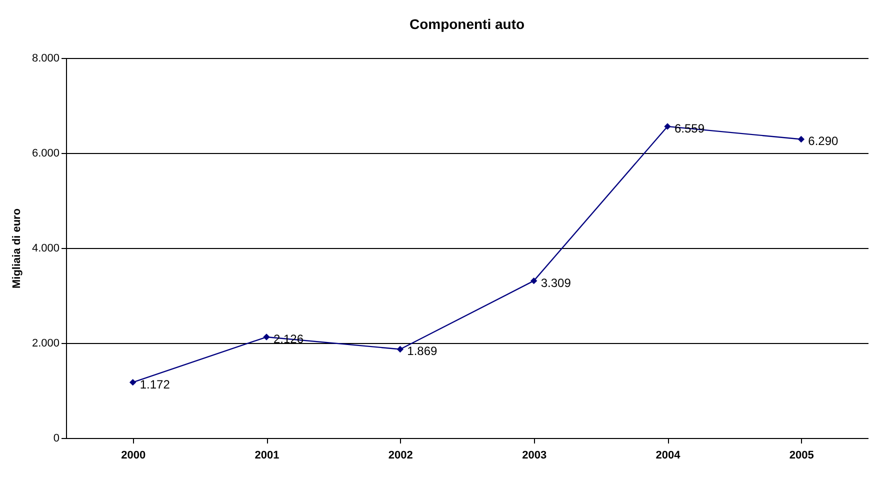 This screenshot has height=490, width=890. What do you see at coordinates (46, 248) in the screenshot?
I see `y-tick-label: 4.000` at bounding box center [46, 248].